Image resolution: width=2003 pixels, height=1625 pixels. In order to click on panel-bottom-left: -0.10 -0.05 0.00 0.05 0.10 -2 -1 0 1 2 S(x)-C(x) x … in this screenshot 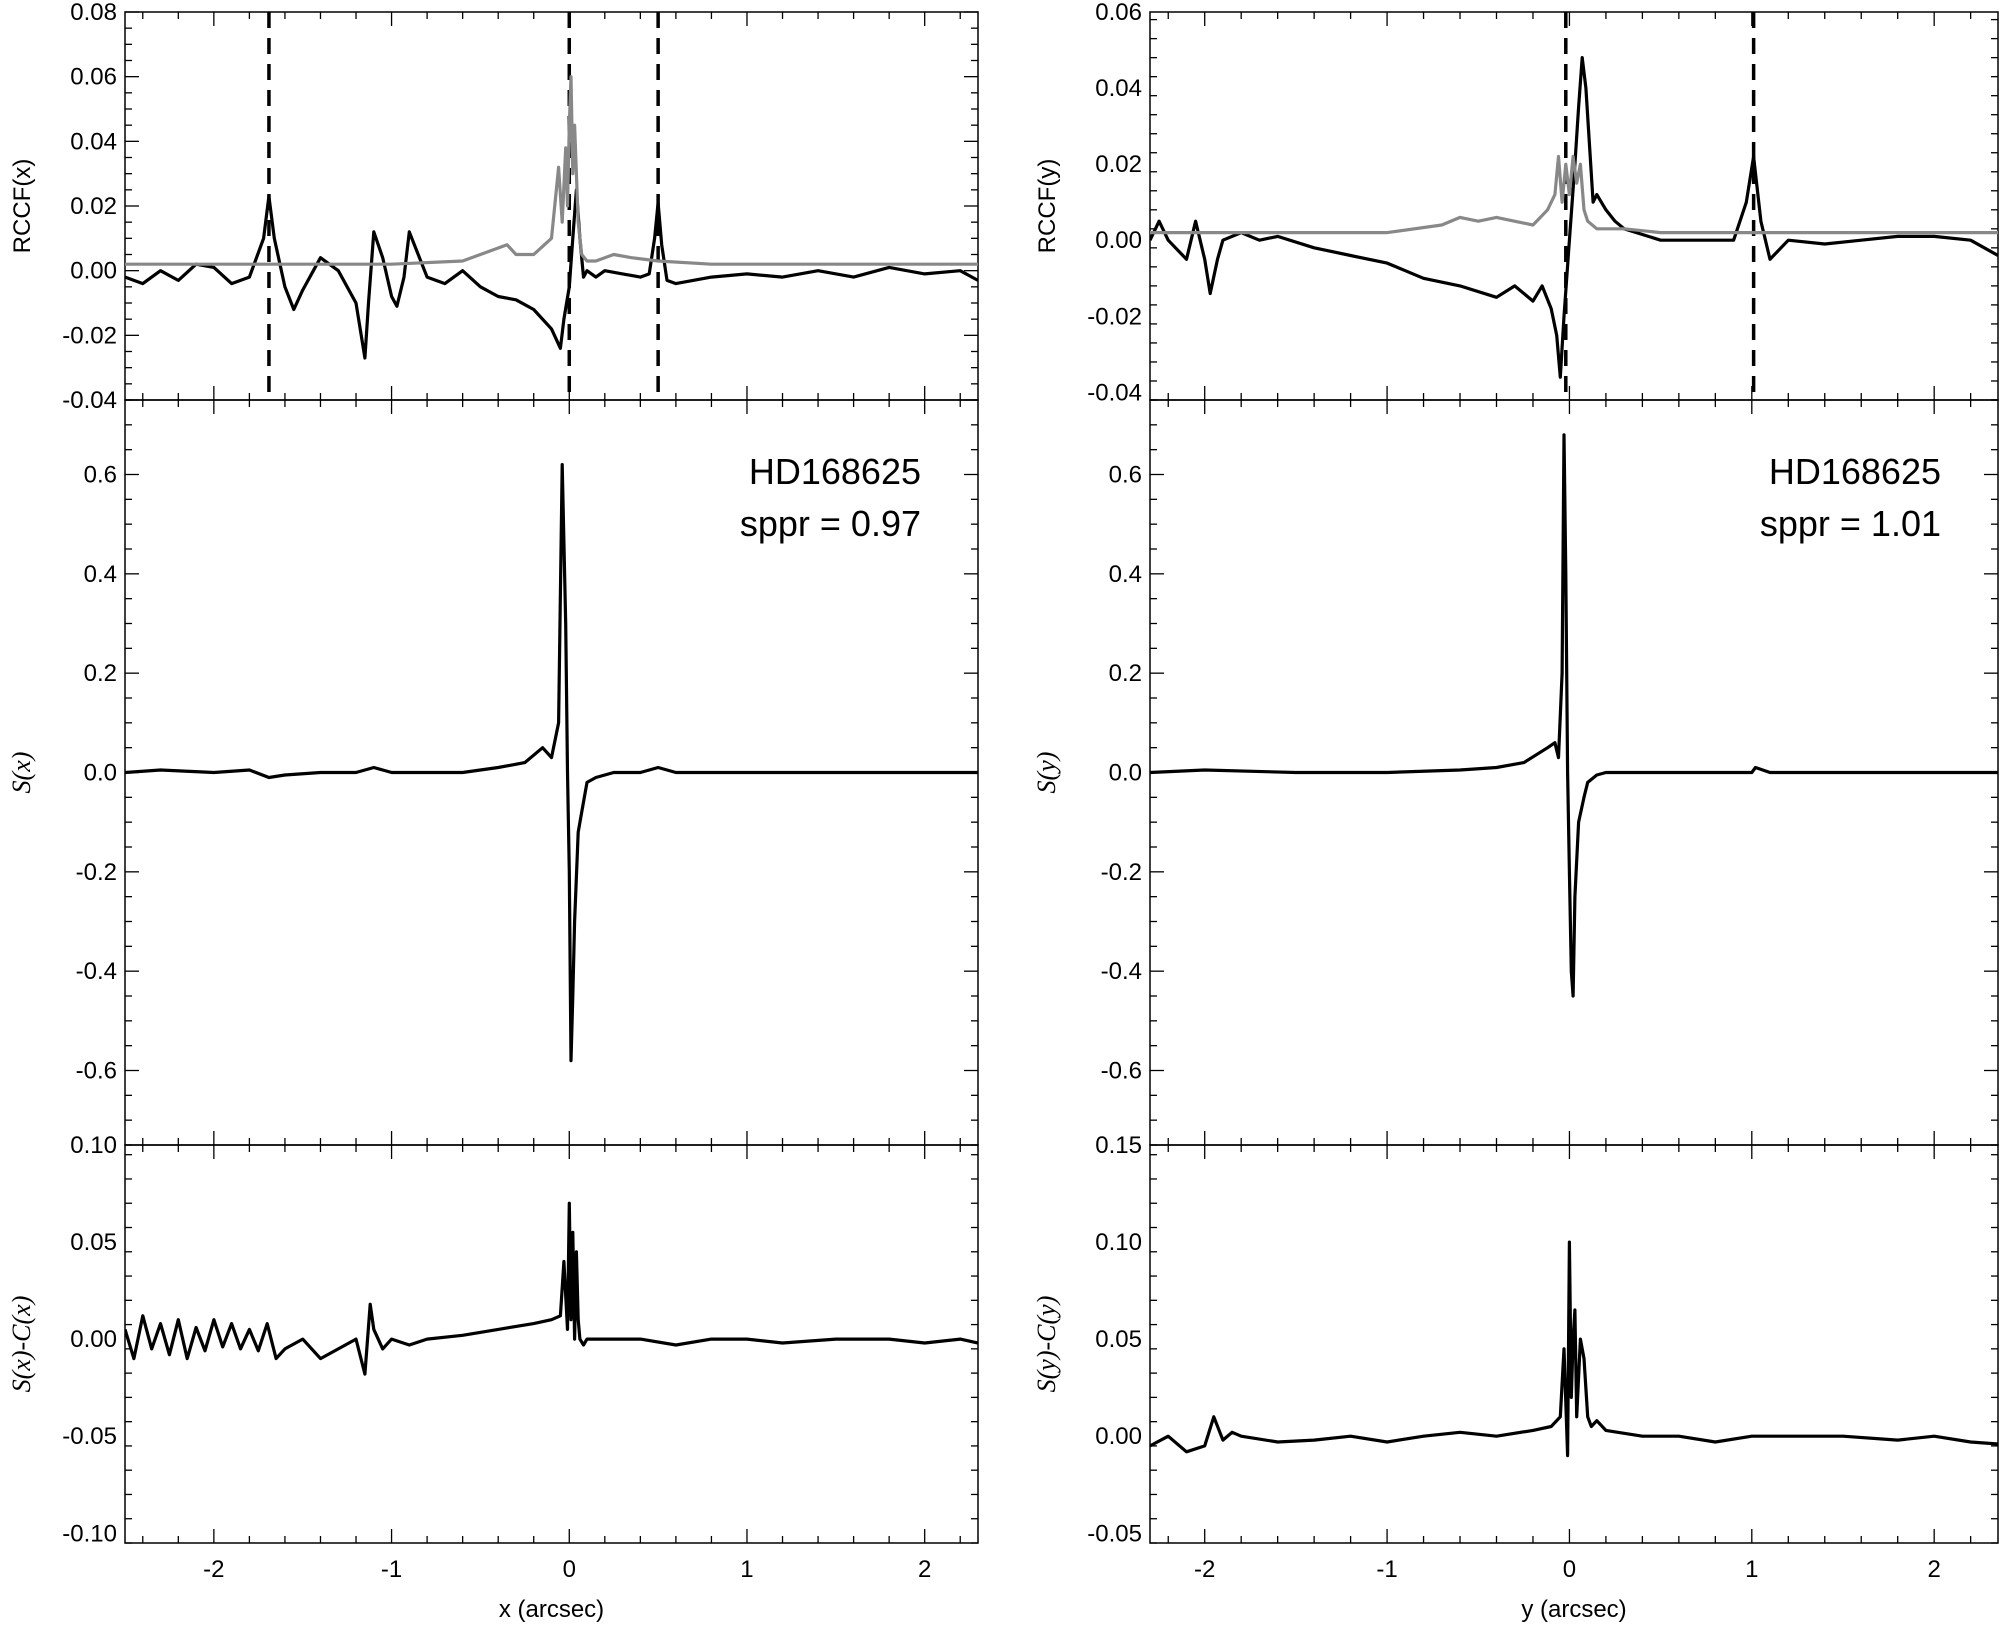, I will do `click(493, 1377)`.